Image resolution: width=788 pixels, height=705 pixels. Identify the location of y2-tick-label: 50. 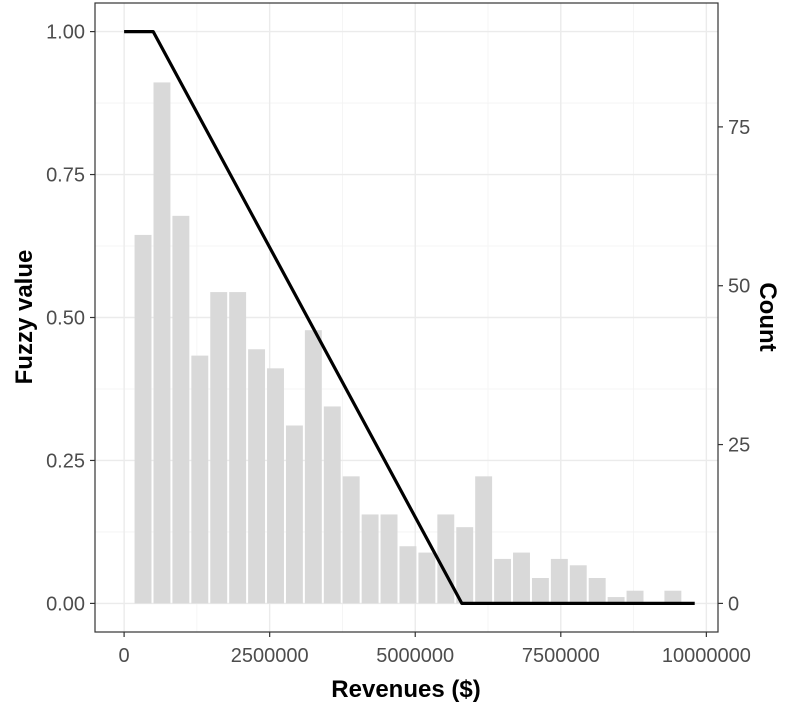
(739, 287).